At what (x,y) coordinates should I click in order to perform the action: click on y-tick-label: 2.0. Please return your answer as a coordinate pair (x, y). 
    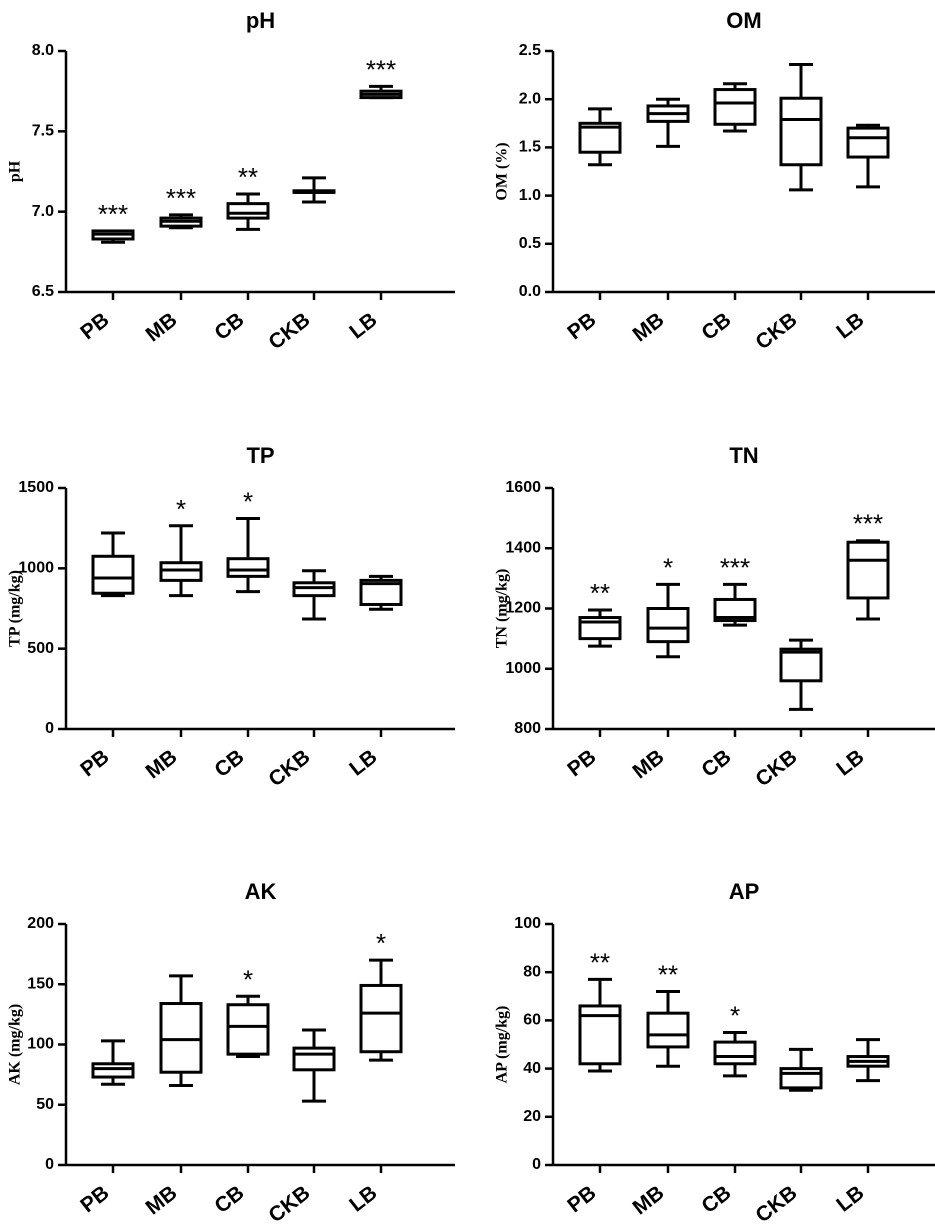
    Looking at the image, I should click on (530, 98).